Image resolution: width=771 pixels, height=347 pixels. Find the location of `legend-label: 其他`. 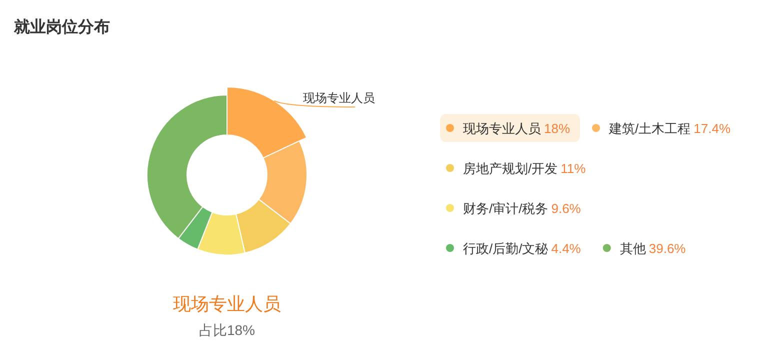

legend-label: 其他 is located at coordinates (633, 248).